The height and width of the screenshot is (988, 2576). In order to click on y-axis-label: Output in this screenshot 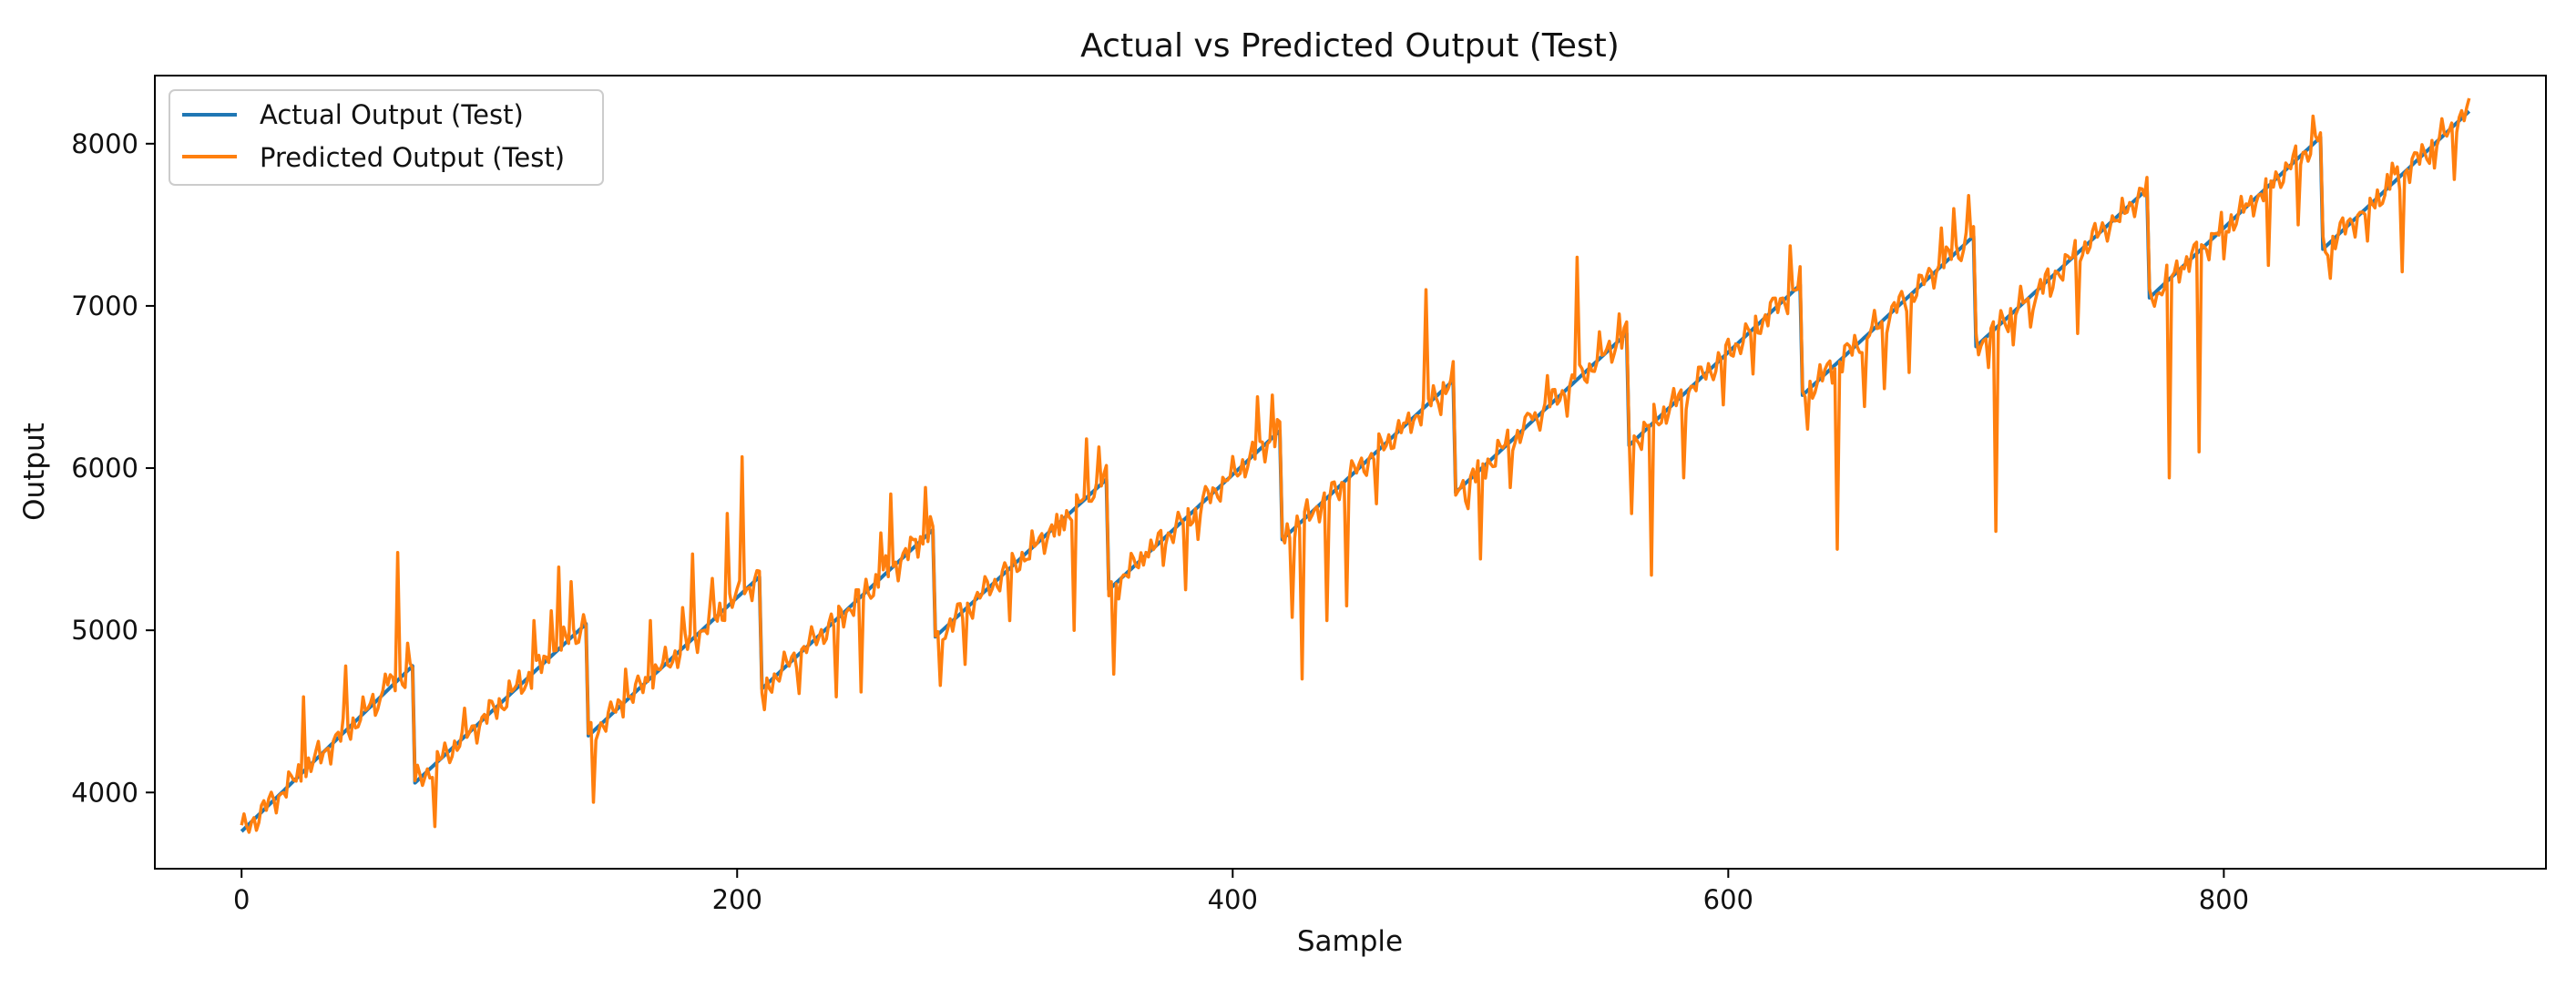, I will do `click(34, 472)`.